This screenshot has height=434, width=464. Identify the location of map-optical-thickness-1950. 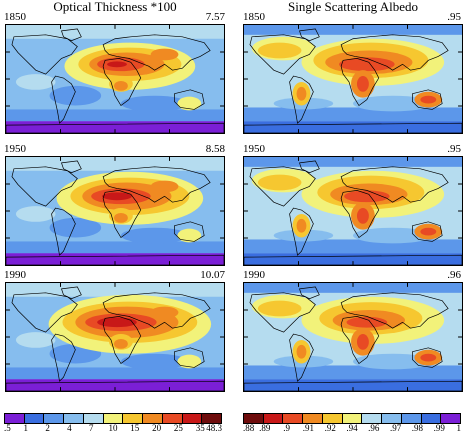
(115, 211).